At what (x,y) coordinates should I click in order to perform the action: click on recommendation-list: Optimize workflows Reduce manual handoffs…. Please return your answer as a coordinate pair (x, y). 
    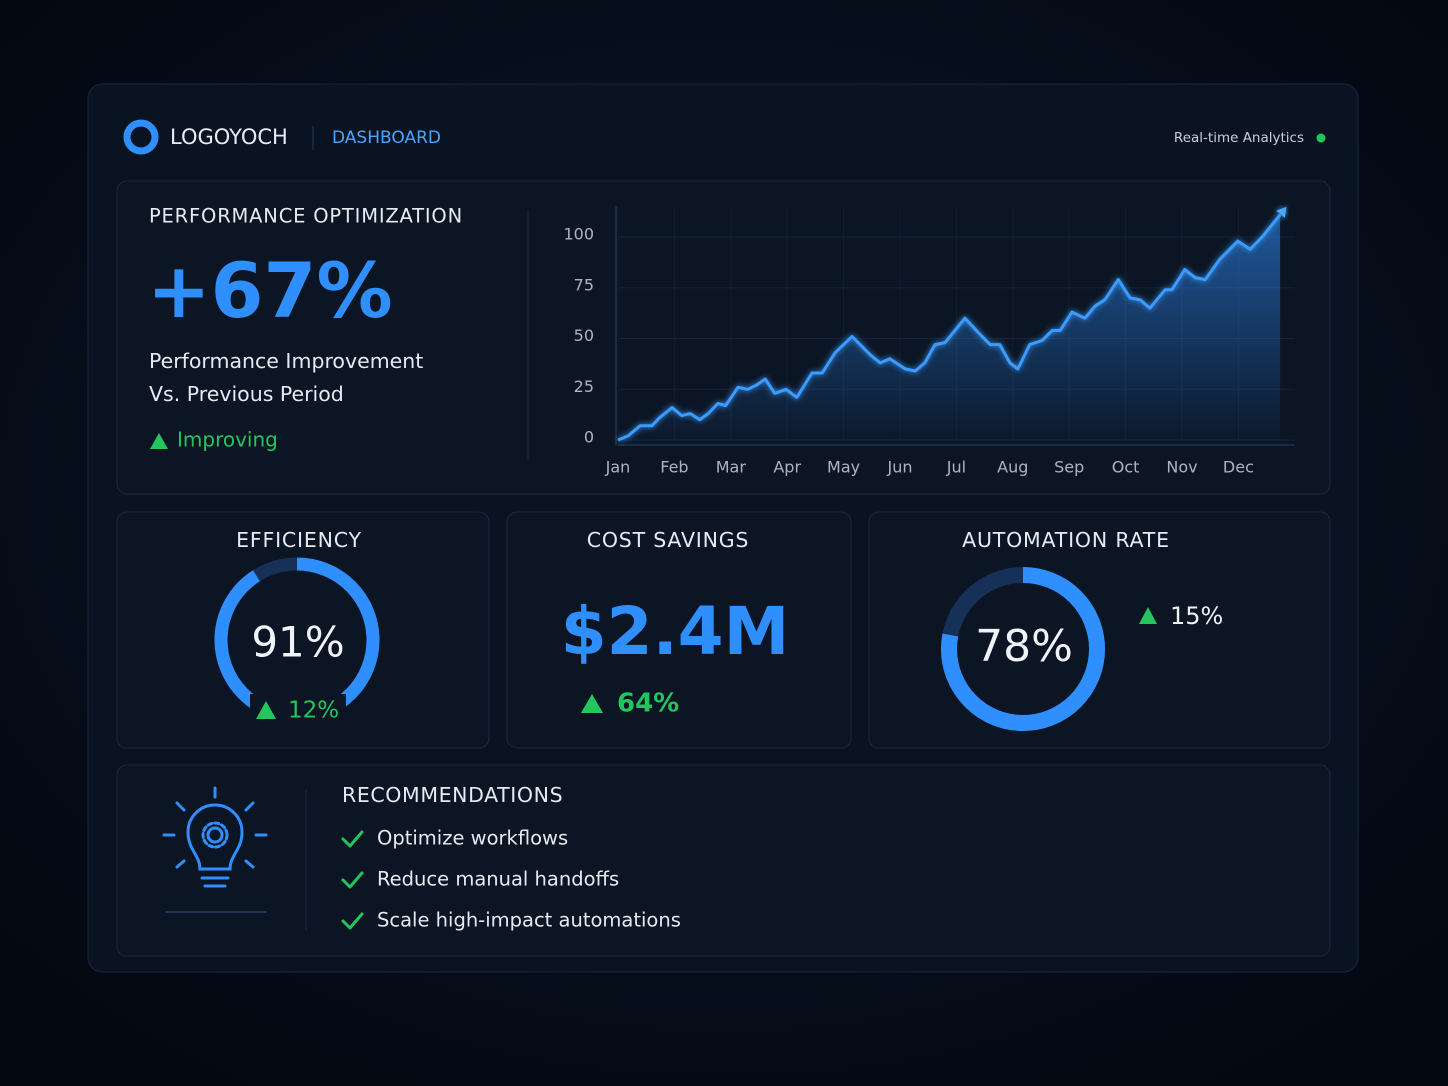
    Looking at the image, I should click on (511, 879).